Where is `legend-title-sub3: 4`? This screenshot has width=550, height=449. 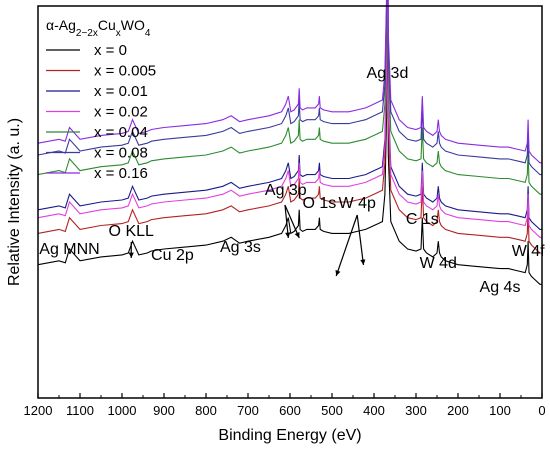 legend-title-sub3: 4 is located at coordinates (148, 33).